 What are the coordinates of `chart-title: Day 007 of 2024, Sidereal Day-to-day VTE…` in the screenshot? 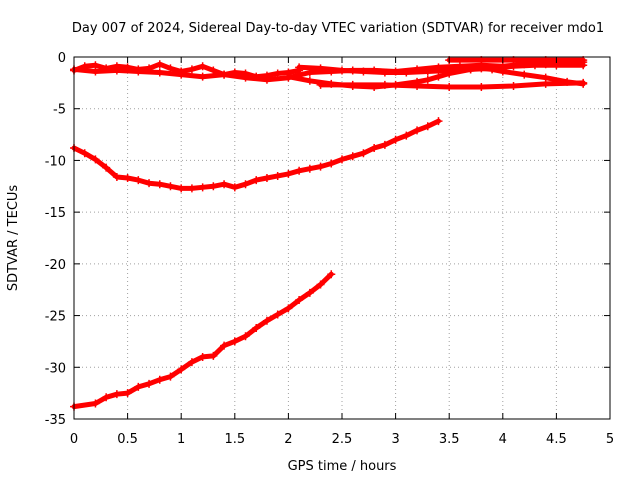 It's located at (338, 28).